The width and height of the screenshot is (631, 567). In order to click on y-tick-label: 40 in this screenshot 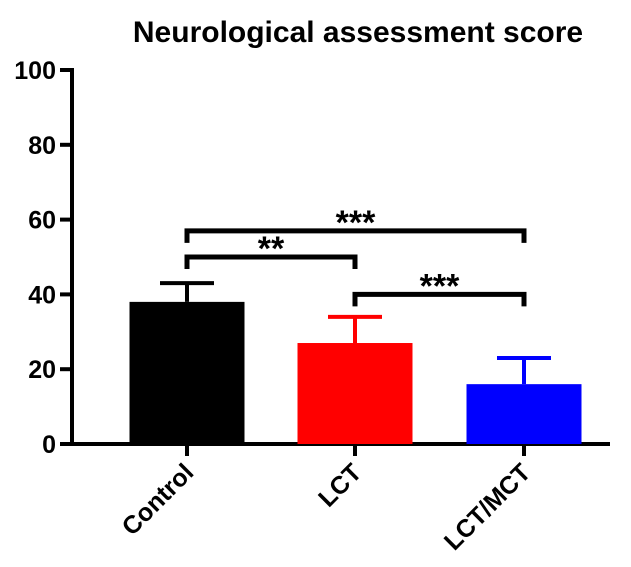, I will do `click(42, 295)`.